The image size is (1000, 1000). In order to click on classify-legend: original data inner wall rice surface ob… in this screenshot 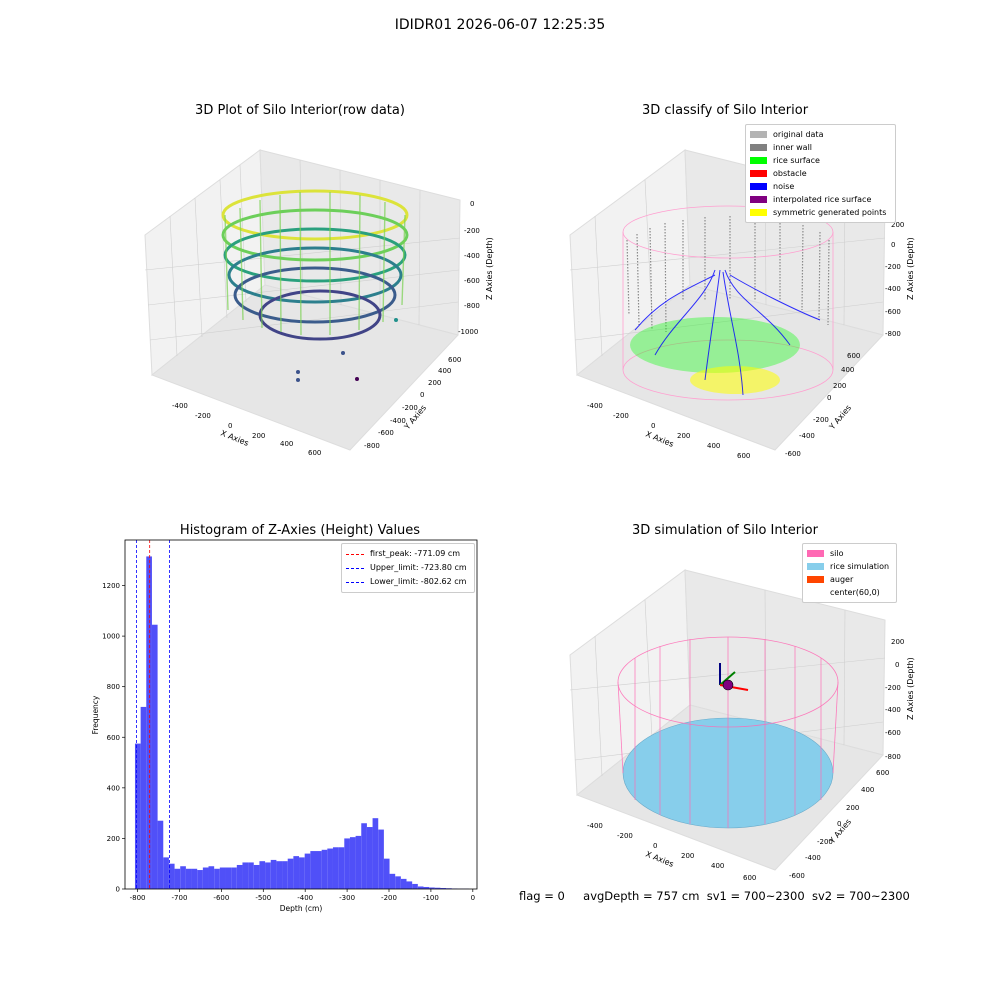, I will do `click(820, 173)`.